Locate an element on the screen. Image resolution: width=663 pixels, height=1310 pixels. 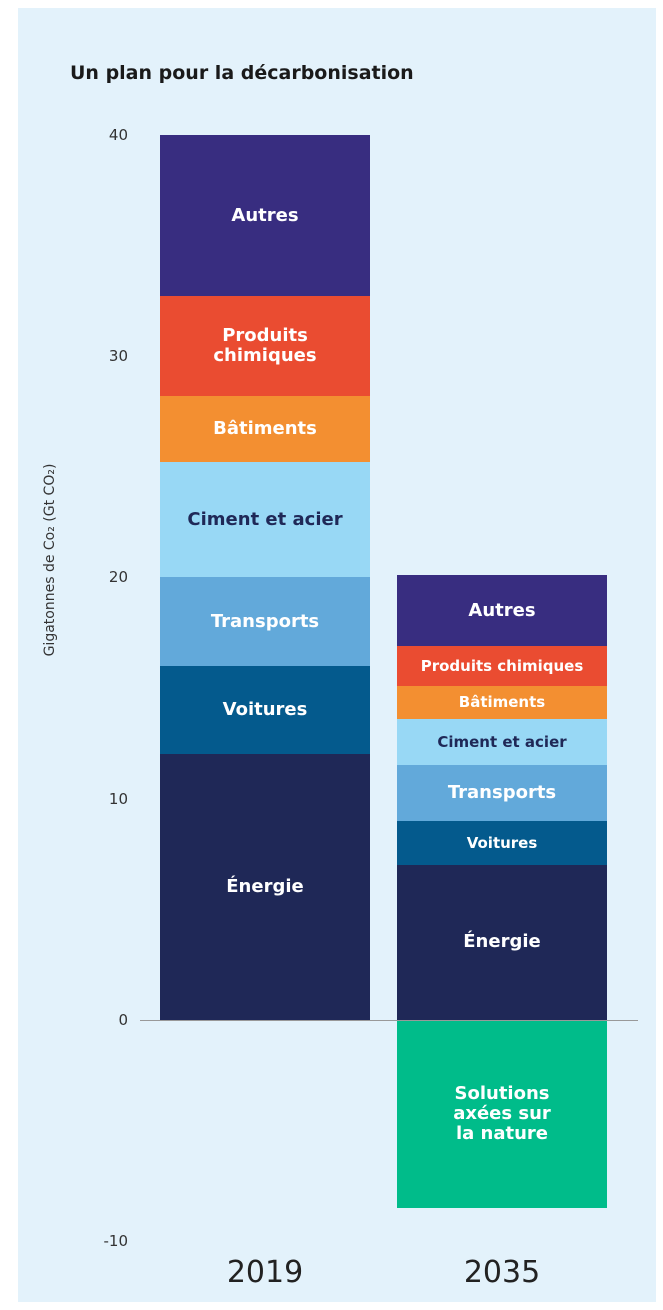
y-tick-label: 30 is located at coordinates (118, 356).